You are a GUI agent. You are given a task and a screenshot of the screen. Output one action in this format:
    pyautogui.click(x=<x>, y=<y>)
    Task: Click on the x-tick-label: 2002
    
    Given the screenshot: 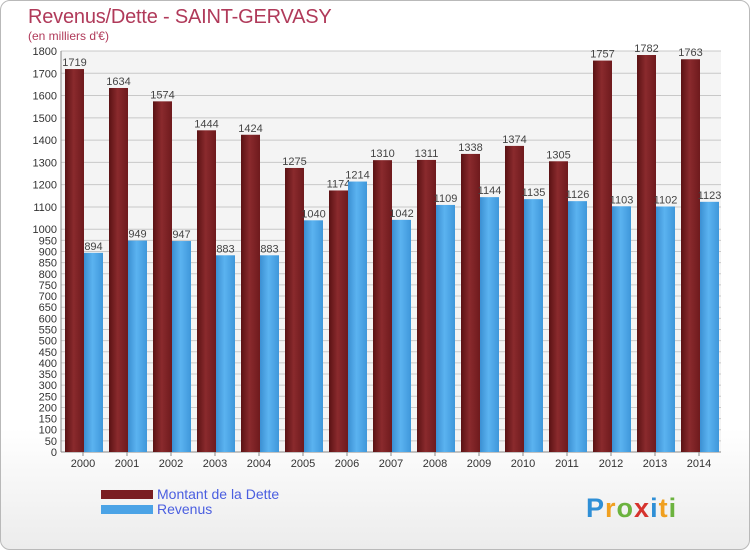 What is the action you would take?
    pyautogui.click(x=171, y=464)
    